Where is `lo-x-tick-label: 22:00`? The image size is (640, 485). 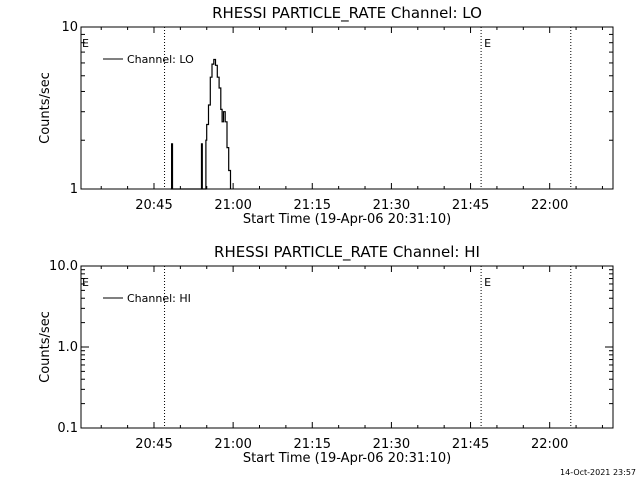
lo-x-tick-label: 22:00 is located at coordinates (549, 205).